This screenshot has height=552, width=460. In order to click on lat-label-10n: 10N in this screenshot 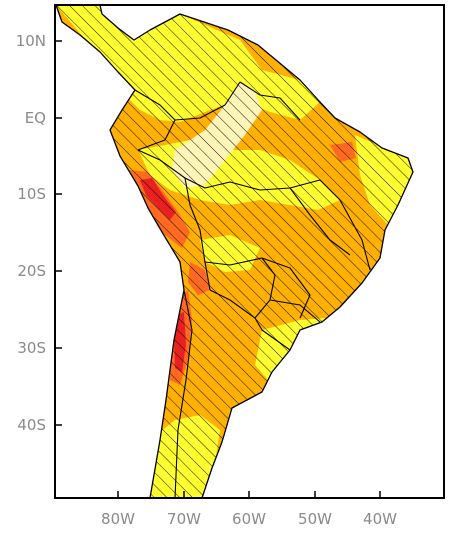, I will do `click(31, 41)`.